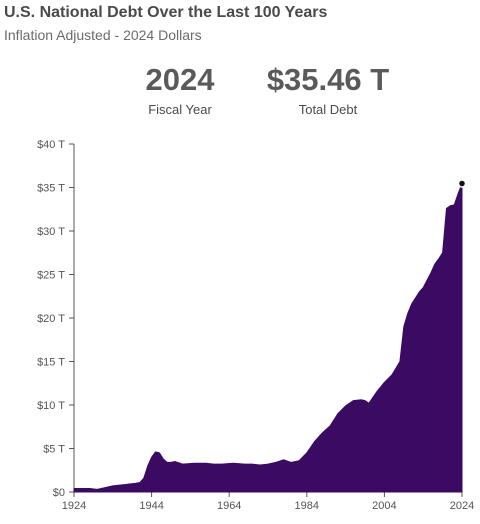 Image resolution: width=480 pixels, height=524 pixels. I want to click on y-tick-label: $30 T, so click(51, 232).